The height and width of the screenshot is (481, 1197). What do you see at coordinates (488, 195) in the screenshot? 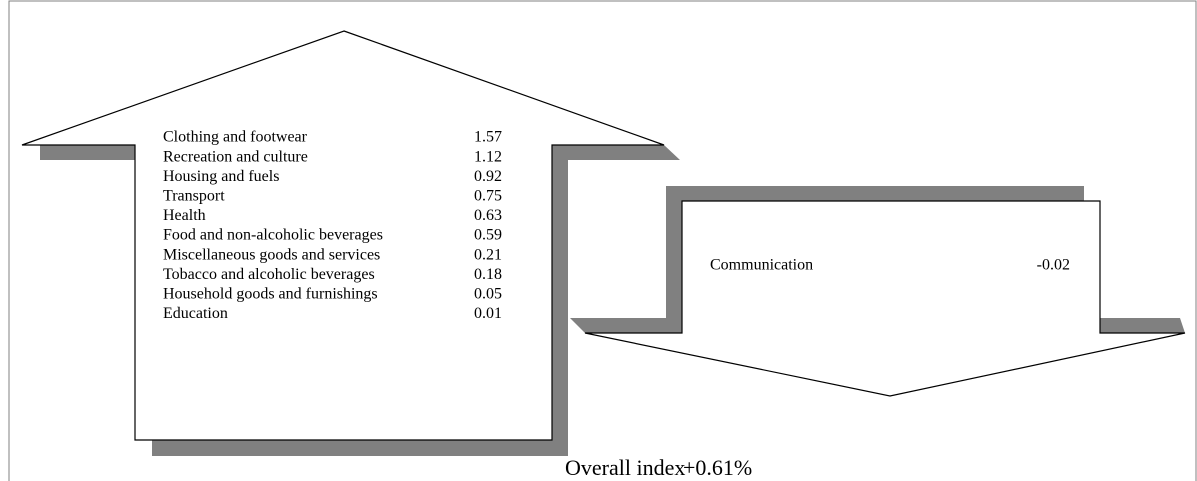
I see `item-value: 0.75` at bounding box center [488, 195].